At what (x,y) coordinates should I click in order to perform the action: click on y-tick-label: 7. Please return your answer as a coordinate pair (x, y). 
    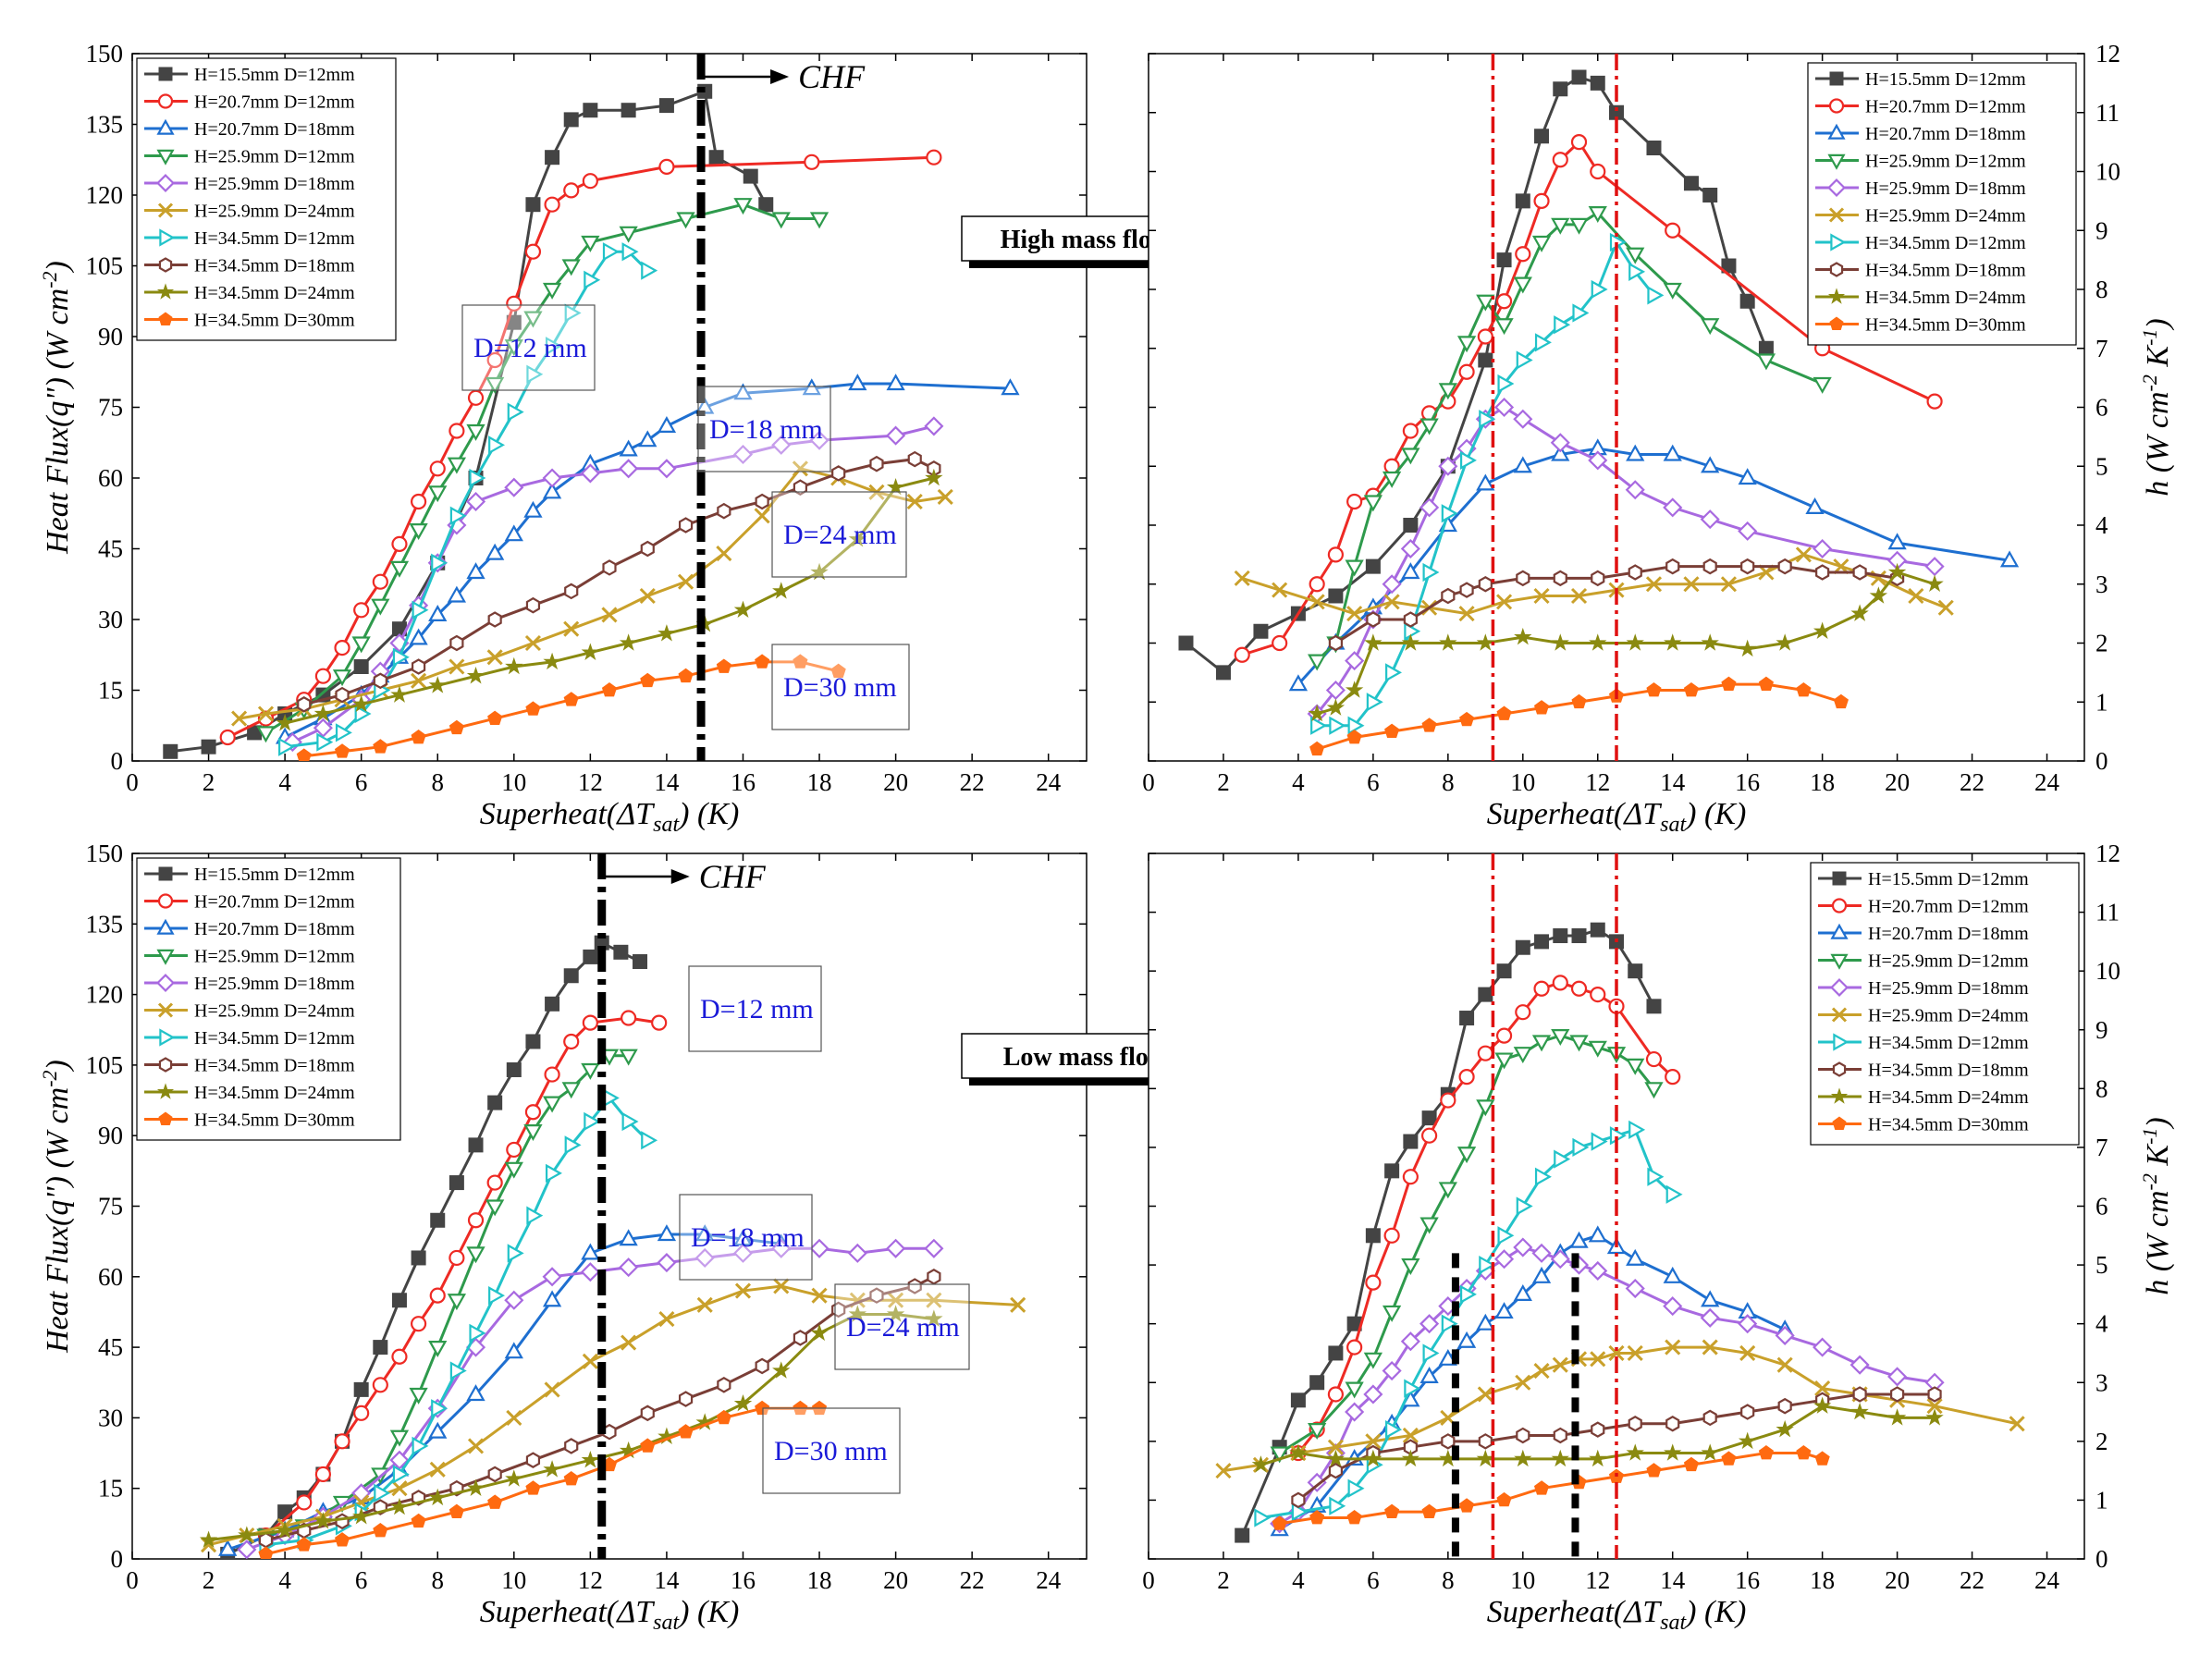
    Looking at the image, I should click on (2101, 1147).